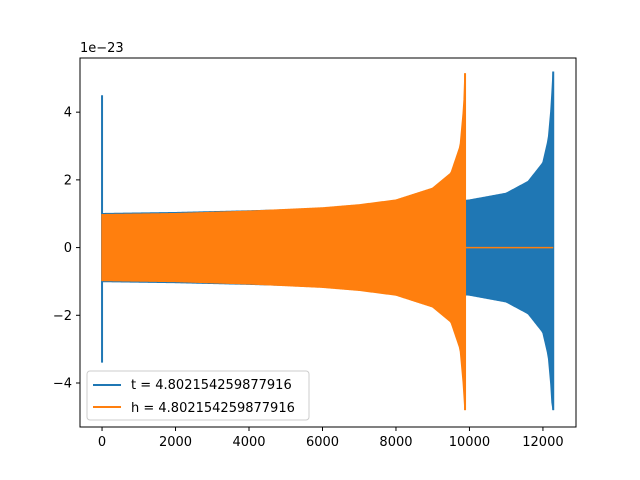  Describe the element at coordinates (68, 113) in the screenshot. I see `y-tick-label: 4` at that location.